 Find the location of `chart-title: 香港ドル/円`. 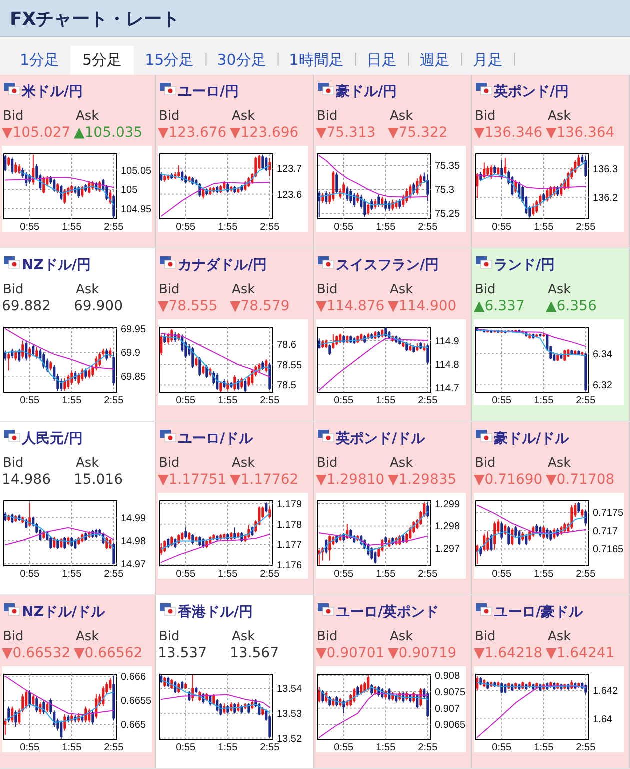

chart-title: 香港ドル/円 is located at coordinates (215, 612).